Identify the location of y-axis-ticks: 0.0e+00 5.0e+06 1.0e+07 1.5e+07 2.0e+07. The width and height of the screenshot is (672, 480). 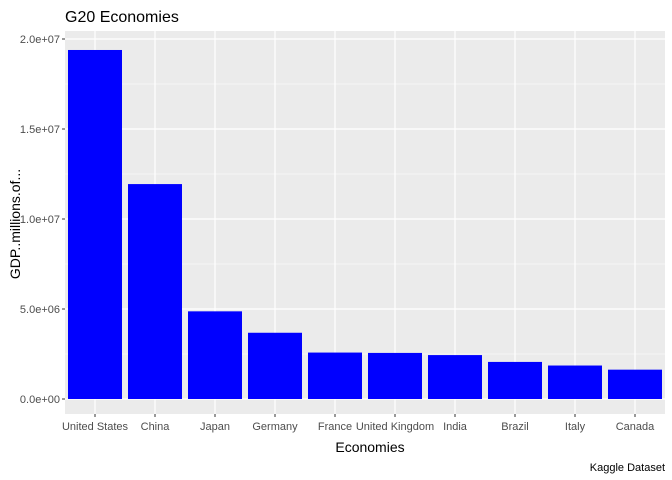
(42, 220).